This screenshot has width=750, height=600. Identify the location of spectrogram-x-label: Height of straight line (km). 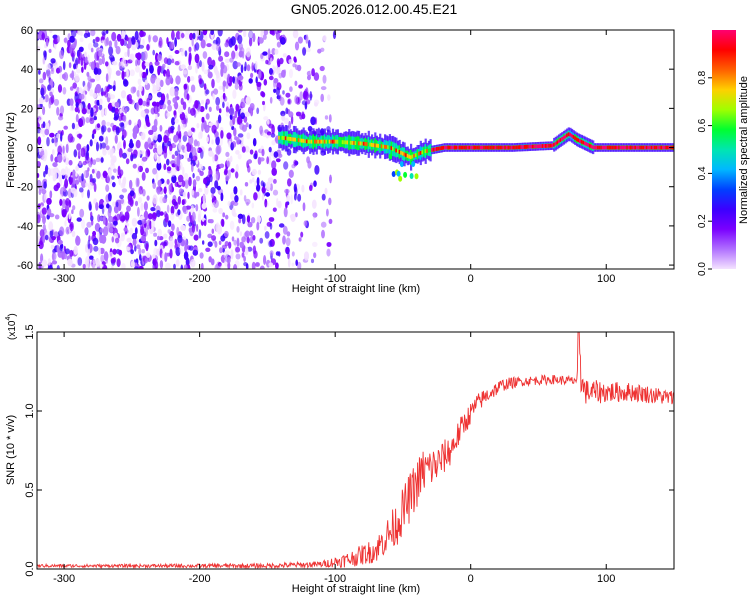
(356, 289).